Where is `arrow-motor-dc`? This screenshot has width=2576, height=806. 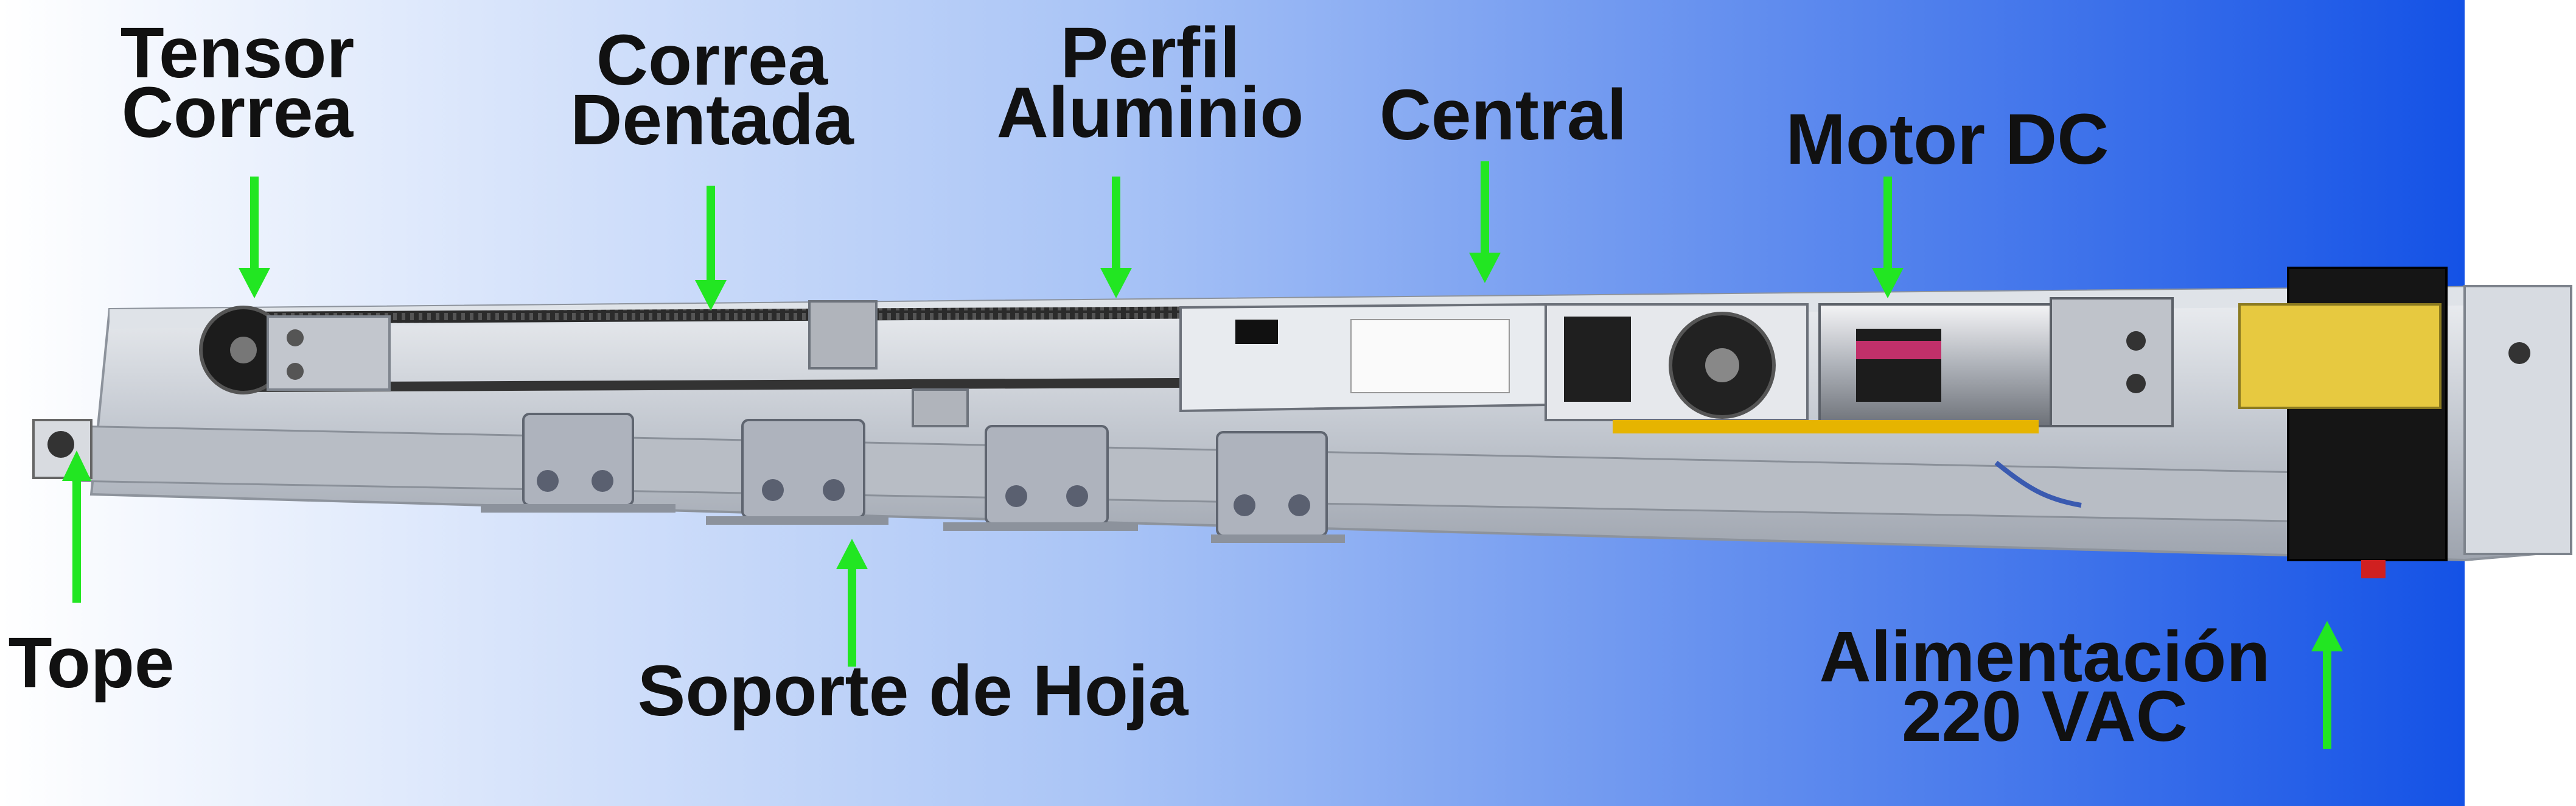 arrow-motor-dc is located at coordinates (1888, 237).